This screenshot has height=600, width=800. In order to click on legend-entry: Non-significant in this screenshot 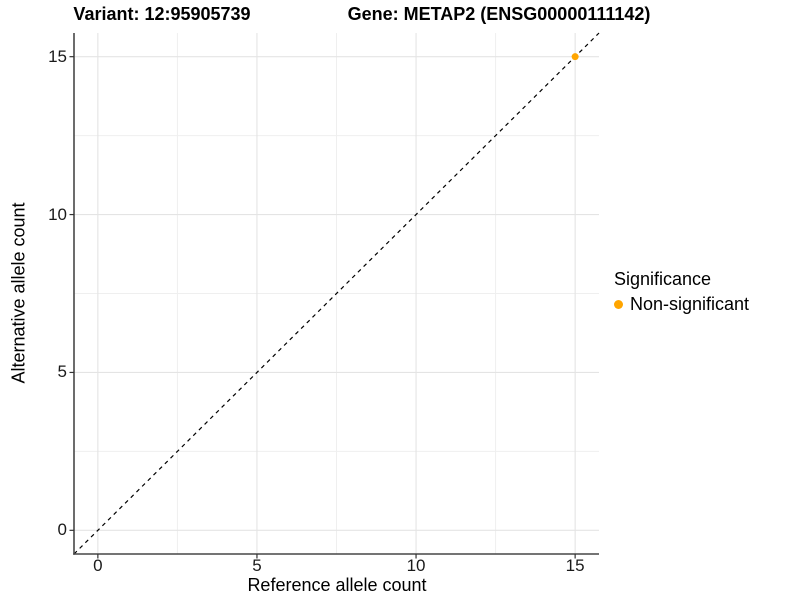, I will do `click(681, 304)`.